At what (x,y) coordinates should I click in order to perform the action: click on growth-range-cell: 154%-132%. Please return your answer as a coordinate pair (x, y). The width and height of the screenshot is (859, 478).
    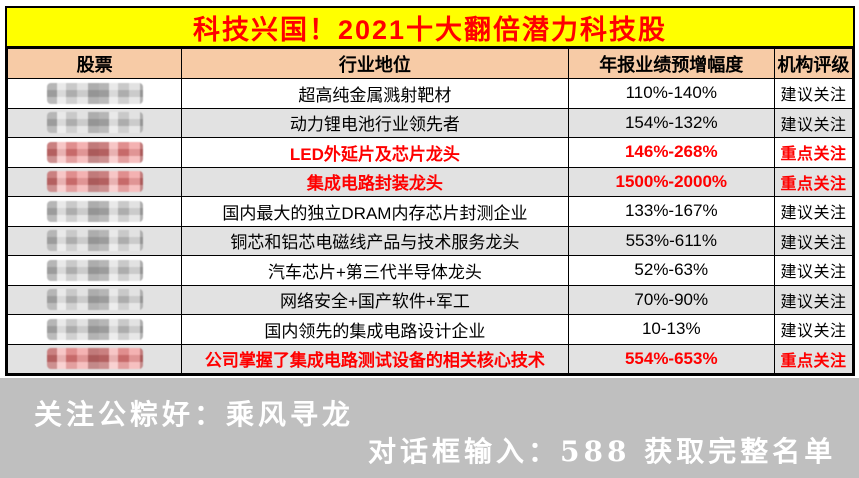
    Looking at the image, I should click on (671, 122).